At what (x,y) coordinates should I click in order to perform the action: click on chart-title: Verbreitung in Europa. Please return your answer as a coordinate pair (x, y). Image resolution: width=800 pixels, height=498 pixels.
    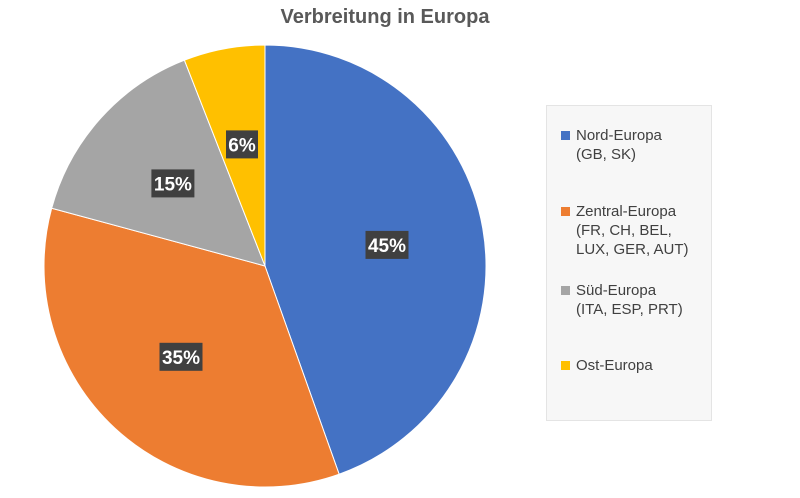
    Looking at the image, I should click on (385, 17).